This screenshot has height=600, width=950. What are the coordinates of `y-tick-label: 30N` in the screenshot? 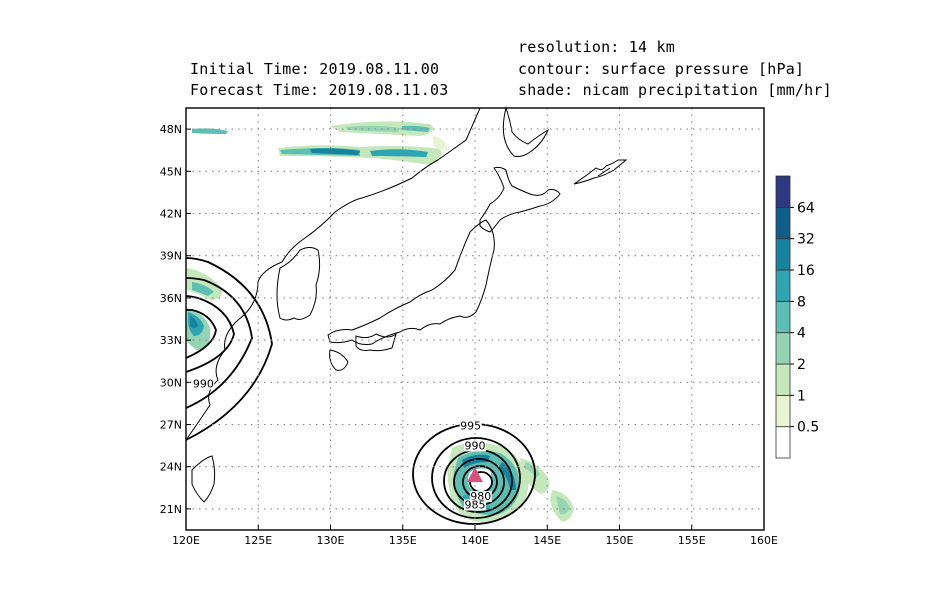 It's located at (171, 382).